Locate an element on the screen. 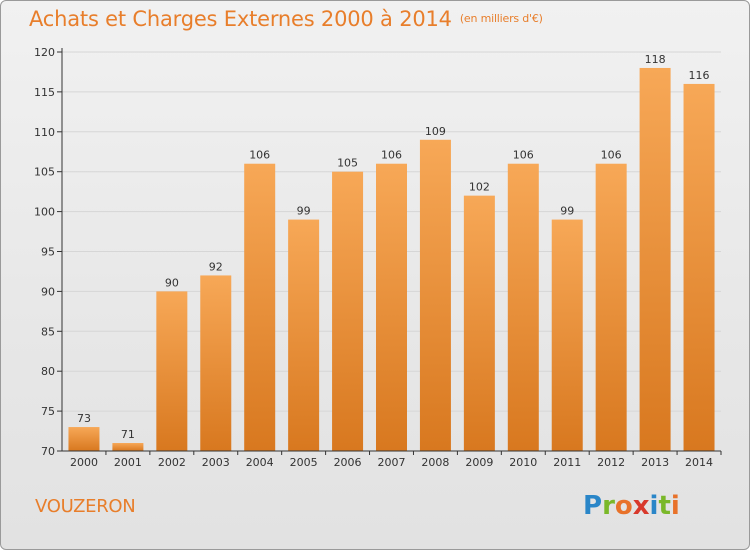 The width and height of the screenshot is (750, 550). proxiti-logo: Proxiti is located at coordinates (631, 506).